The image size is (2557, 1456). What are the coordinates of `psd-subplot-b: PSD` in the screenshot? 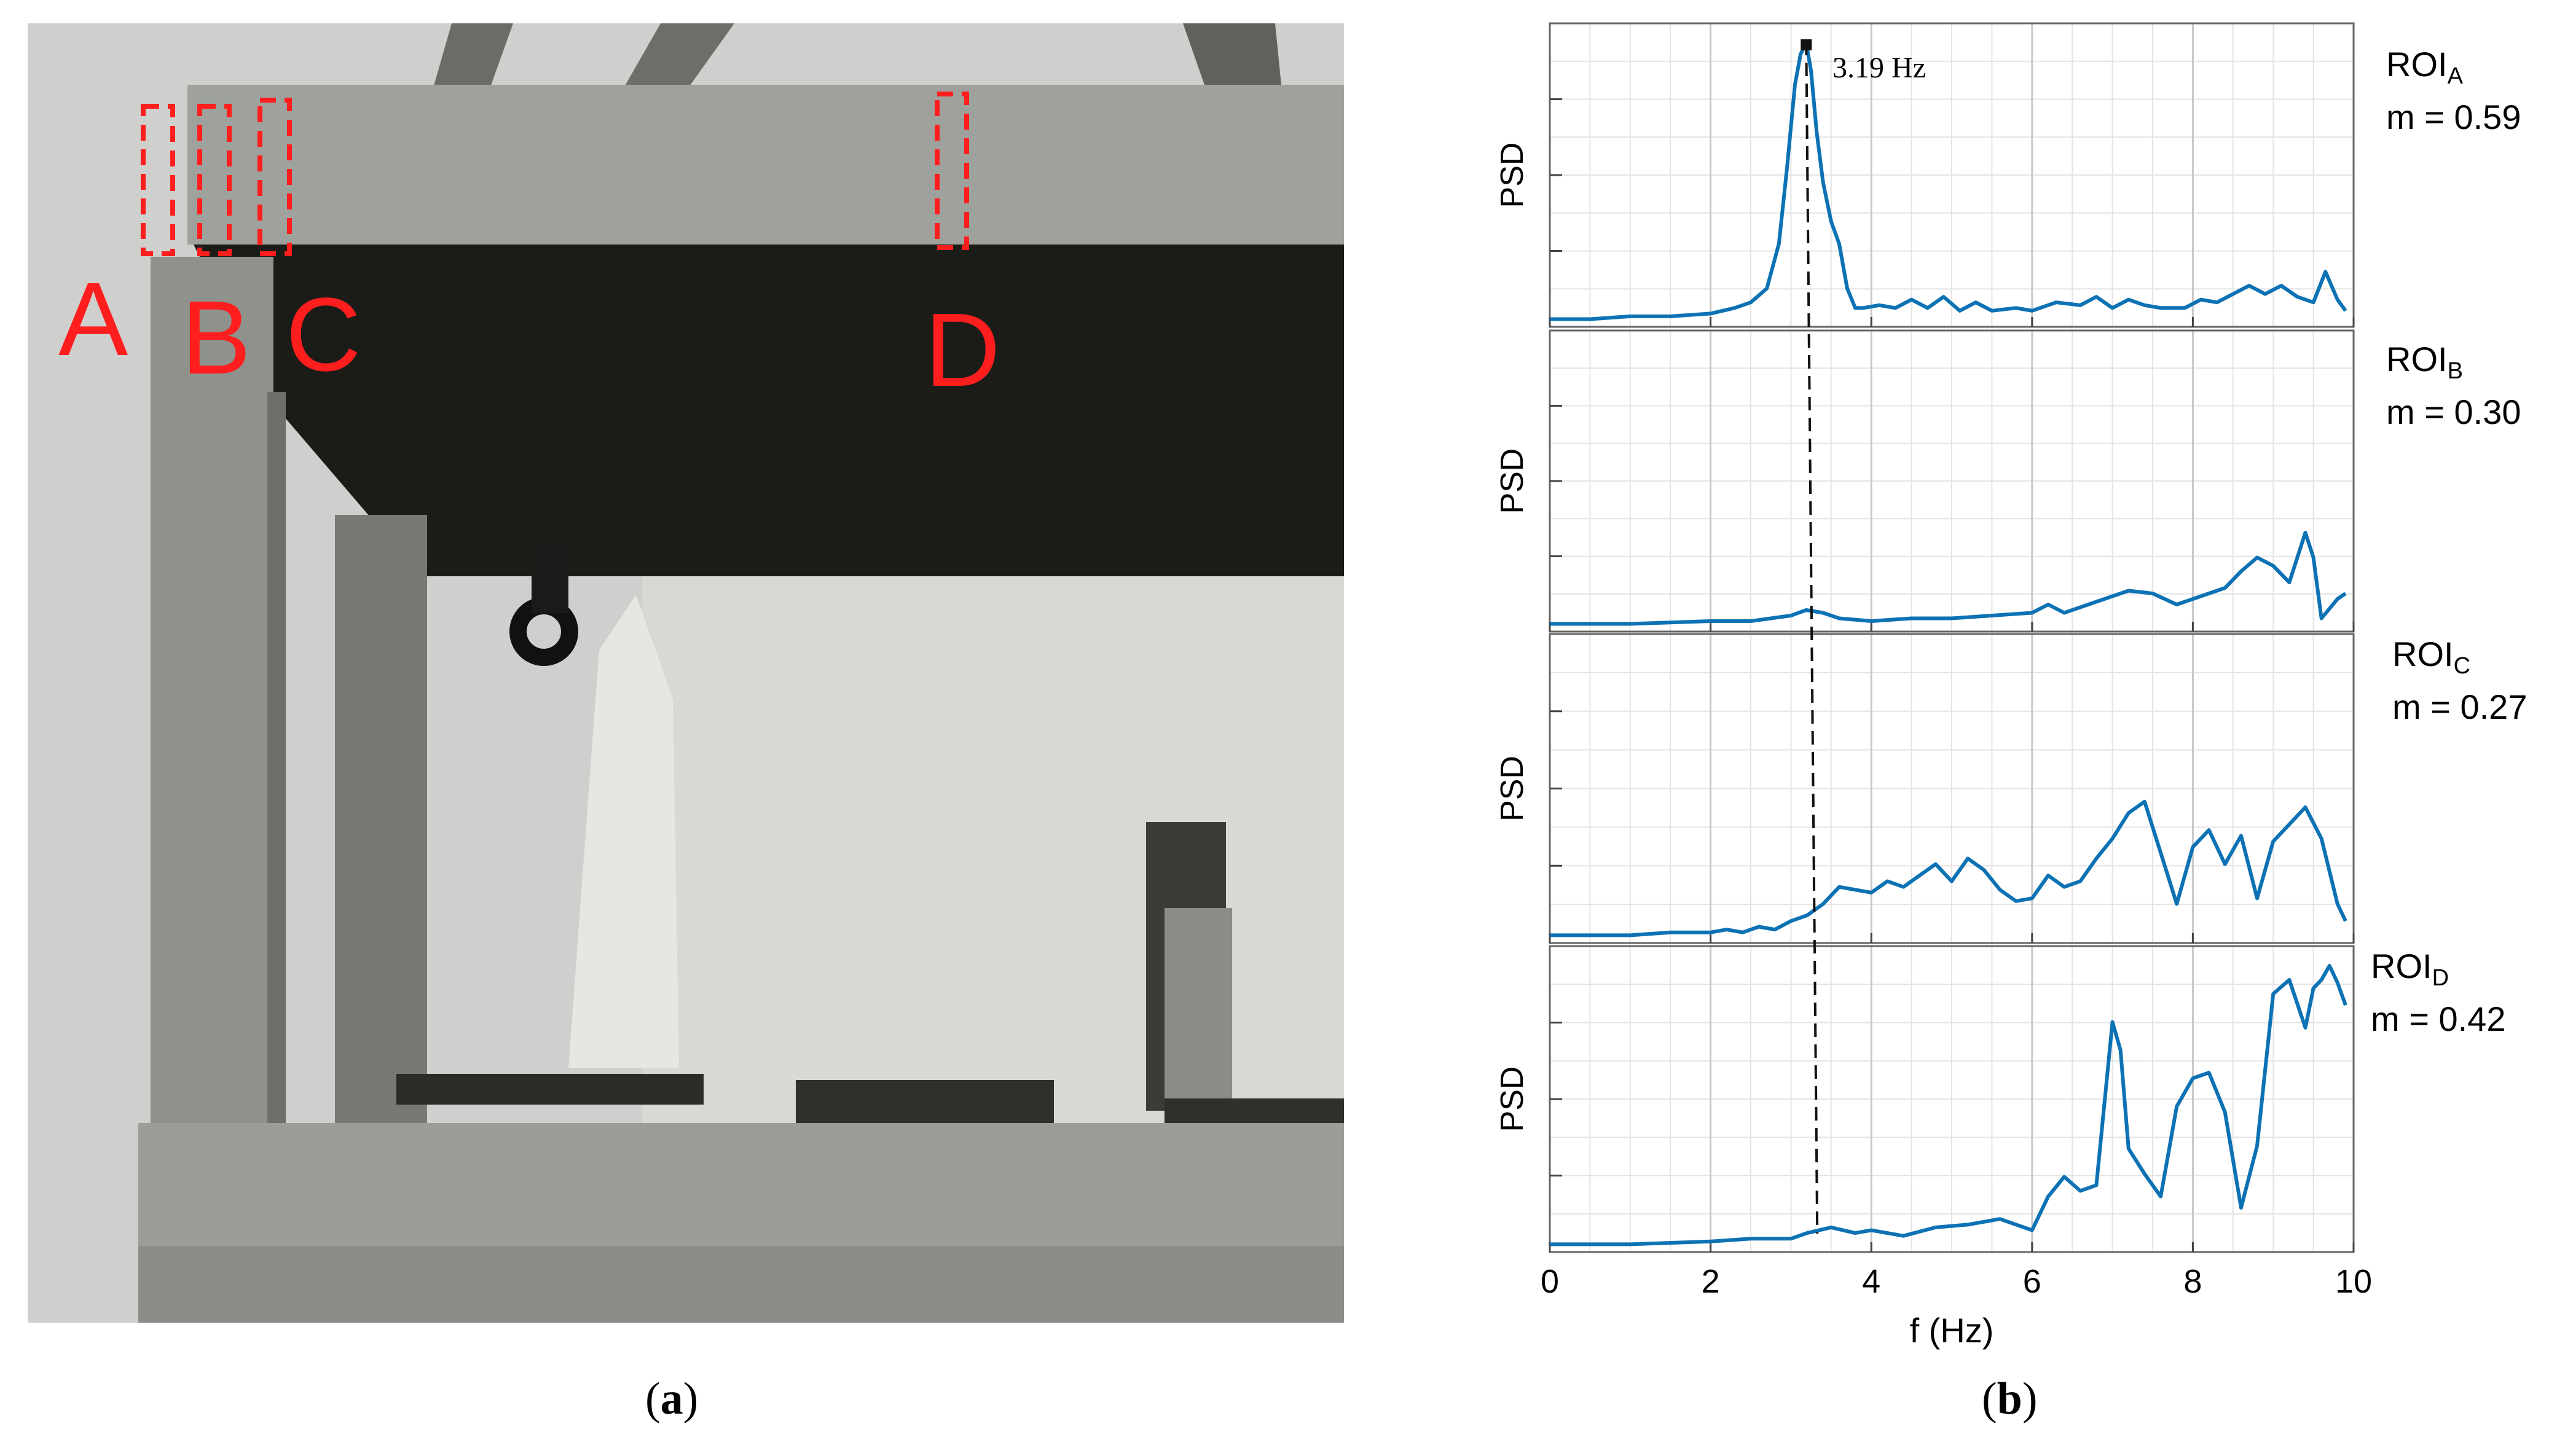 It's located at (1925, 481).